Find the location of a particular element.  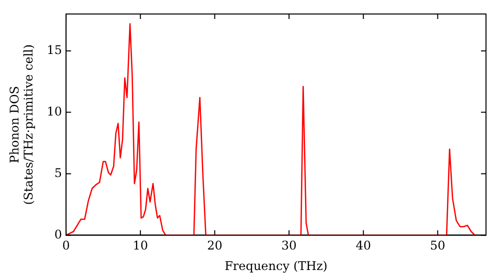

y-tick-label: 0 is located at coordinates (58, 234).